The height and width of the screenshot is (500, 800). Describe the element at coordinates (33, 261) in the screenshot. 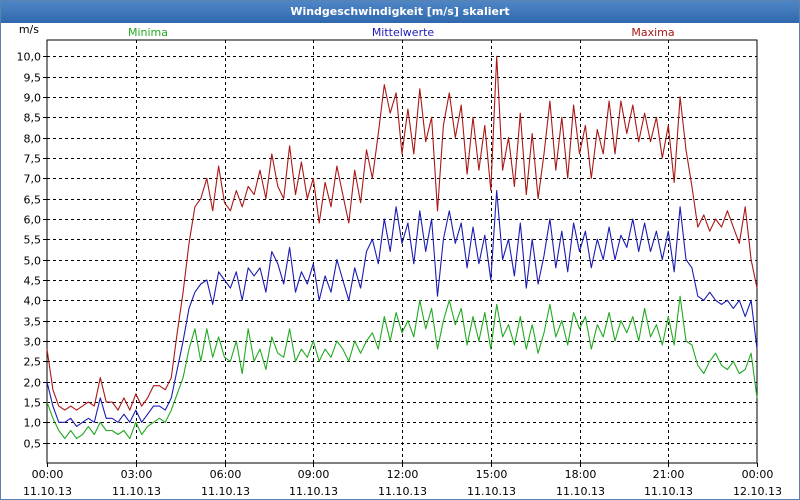

I see `y-tick-label: 5,0` at that location.